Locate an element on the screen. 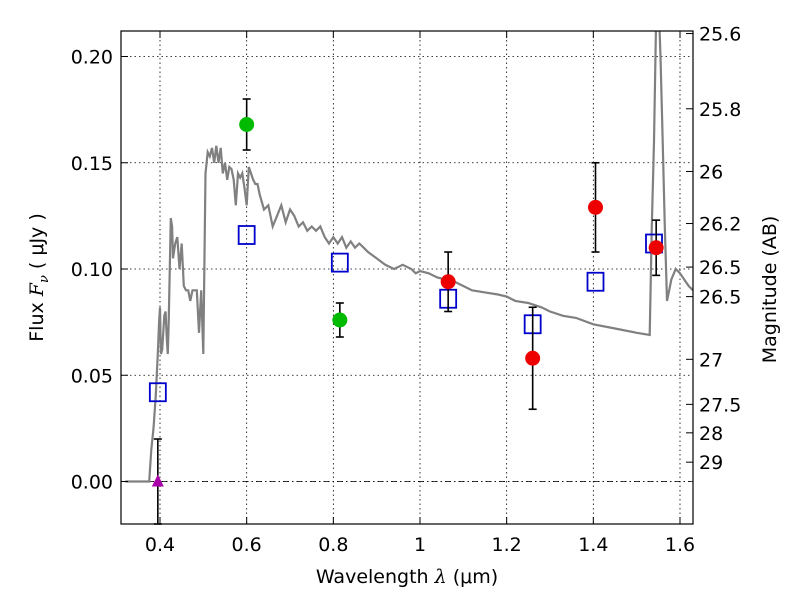  y-tick-label: 0.10 is located at coordinates (92, 270).